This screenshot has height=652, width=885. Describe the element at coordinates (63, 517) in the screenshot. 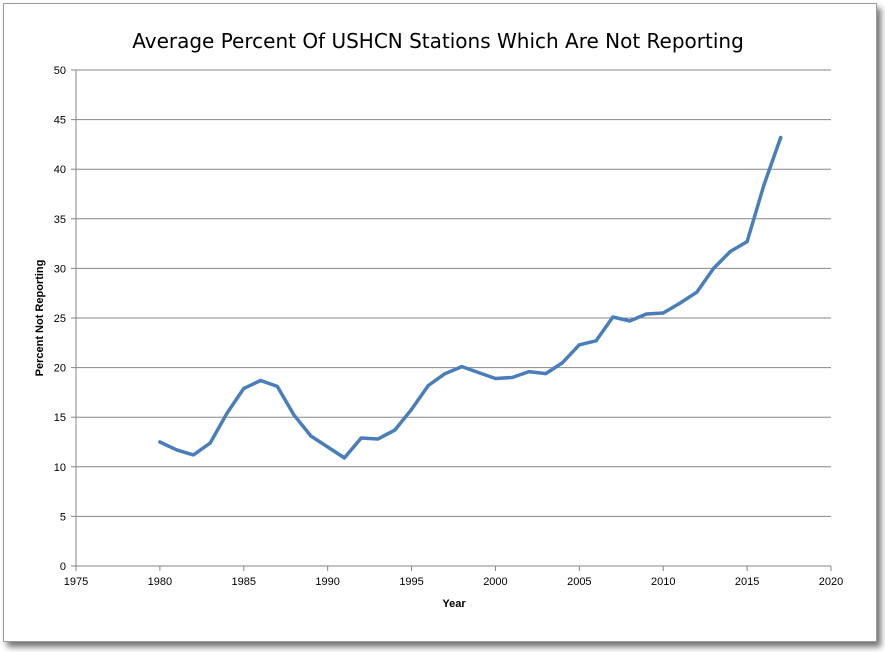

I see `y-tick-label: 5` at that location.